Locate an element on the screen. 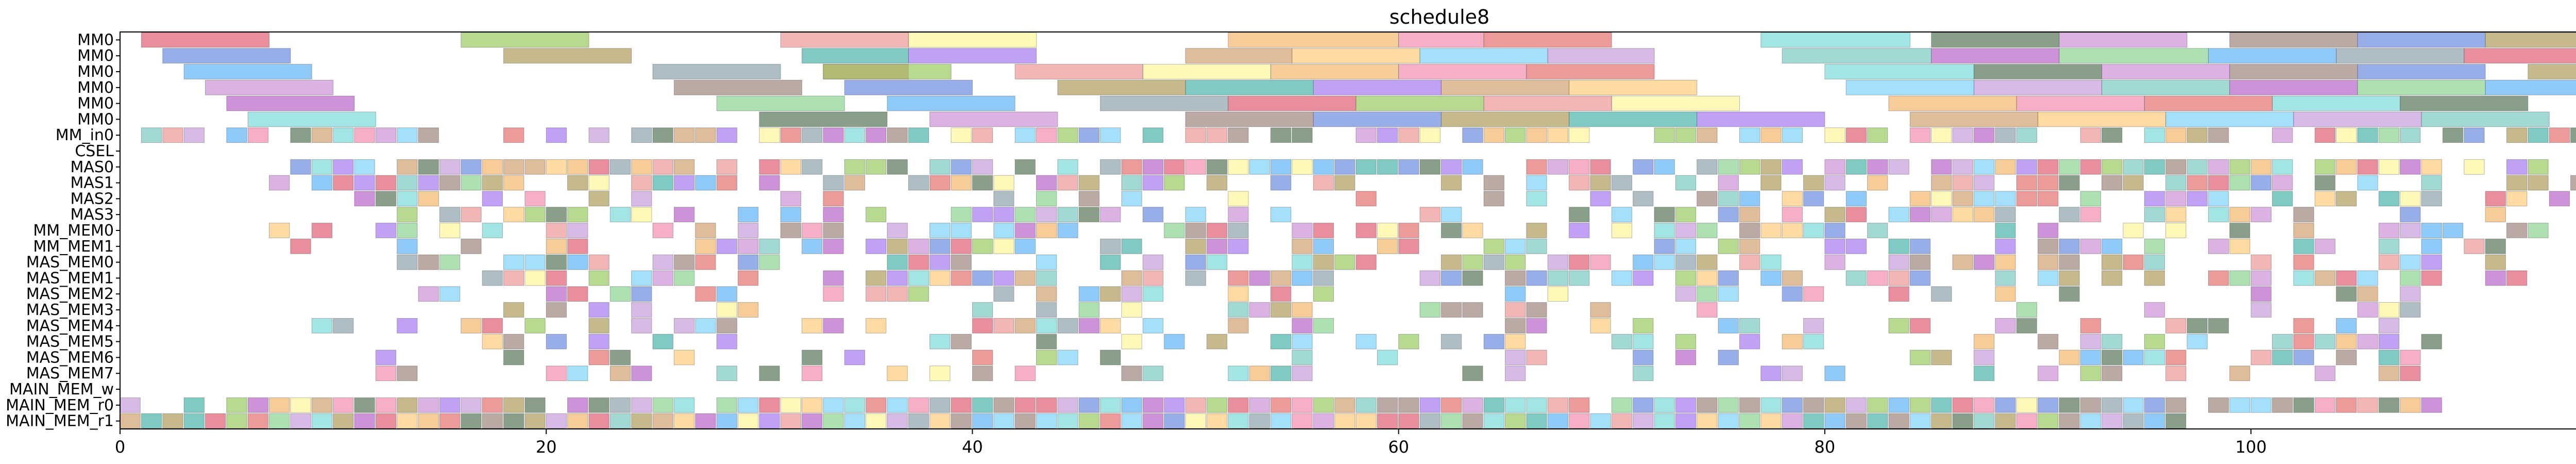 The image size is (2576, 464). task-bar-mas-mem6 is located at coordinates (684, 358).